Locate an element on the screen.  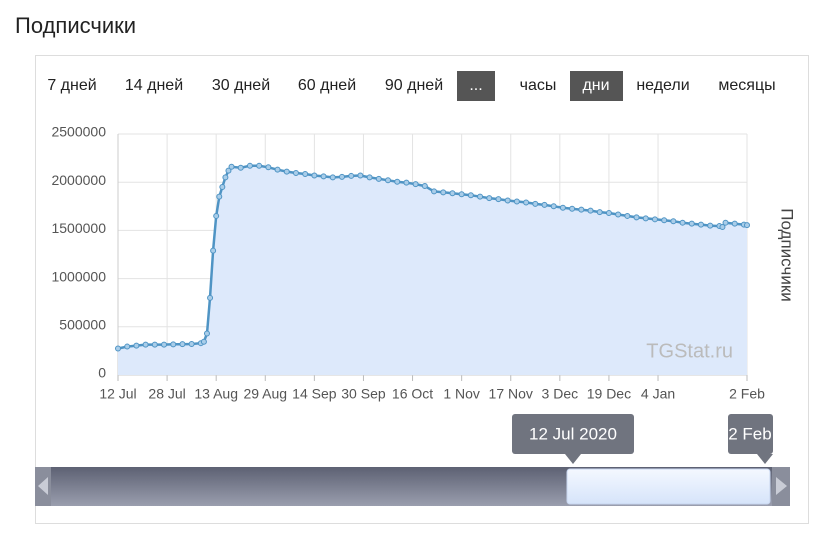
x-tick-label: 3 Dec is located at coordinates (560, 394).